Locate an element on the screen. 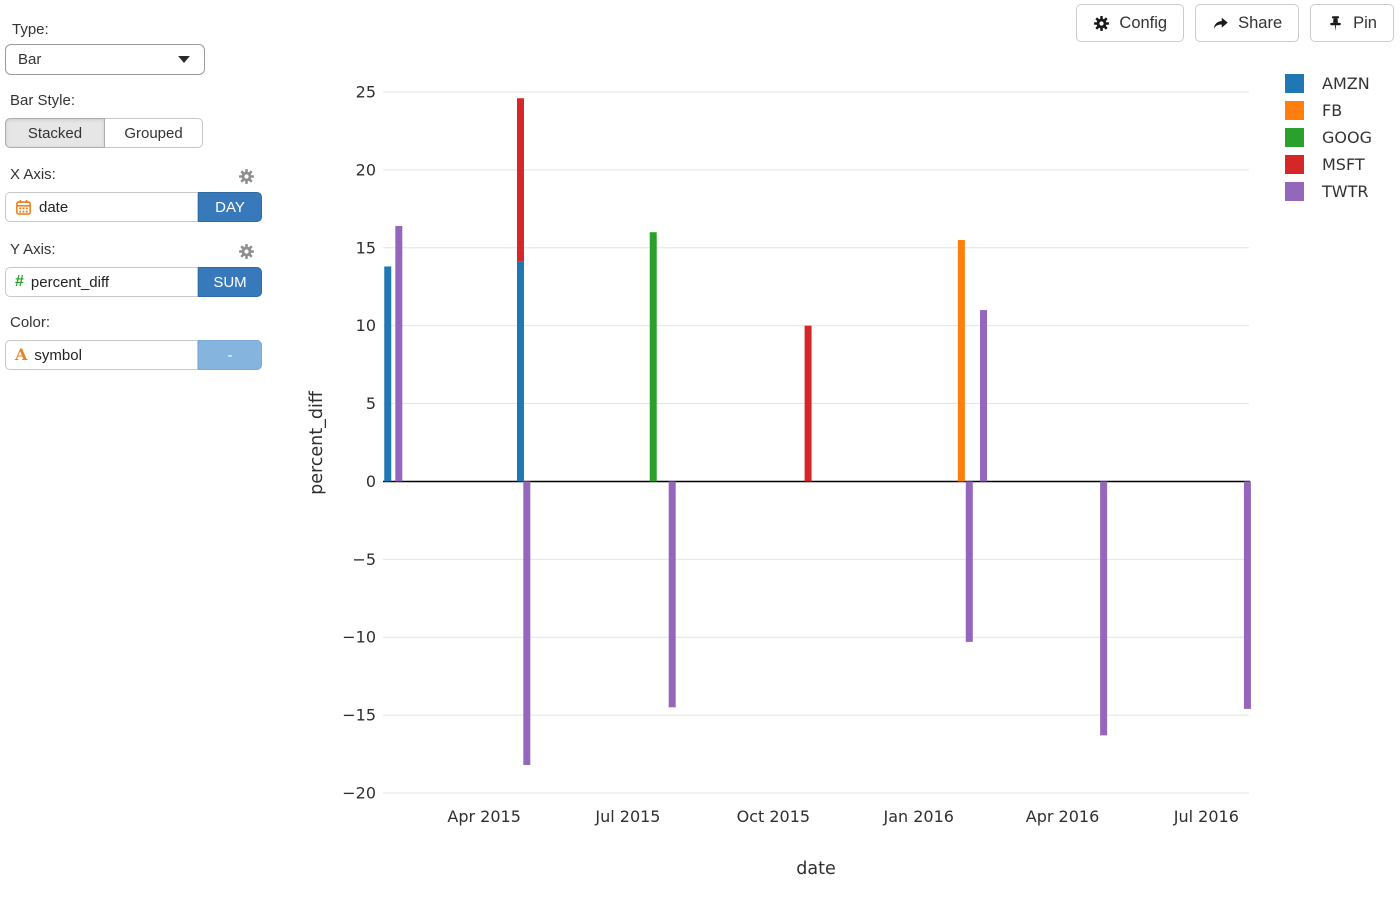 This screenshot has height=897, width=1400. y-axis-label: Y Axis: is located at coordinates (33, 249).